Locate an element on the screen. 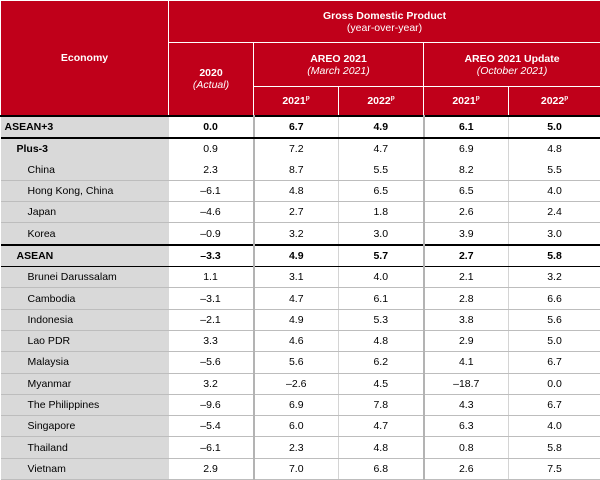 This screenshot has width=600, height=480. value-update-2022: 6.6 is located at coordinates (554, 298).